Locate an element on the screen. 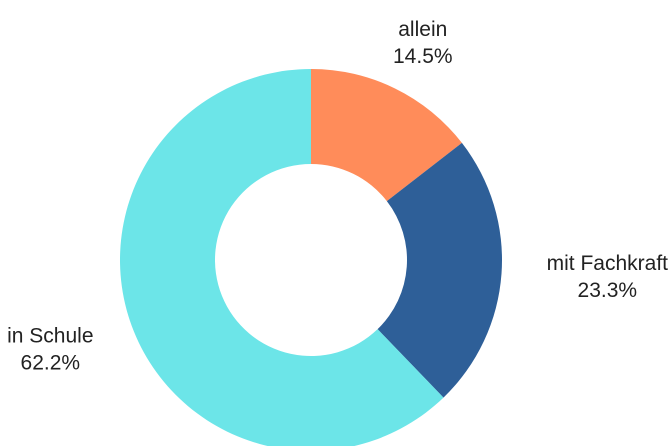 Image resolution: width=670 pixels, height=446 pixels. slice-label: mit Fachkraft is located at coordinates (608, 263).